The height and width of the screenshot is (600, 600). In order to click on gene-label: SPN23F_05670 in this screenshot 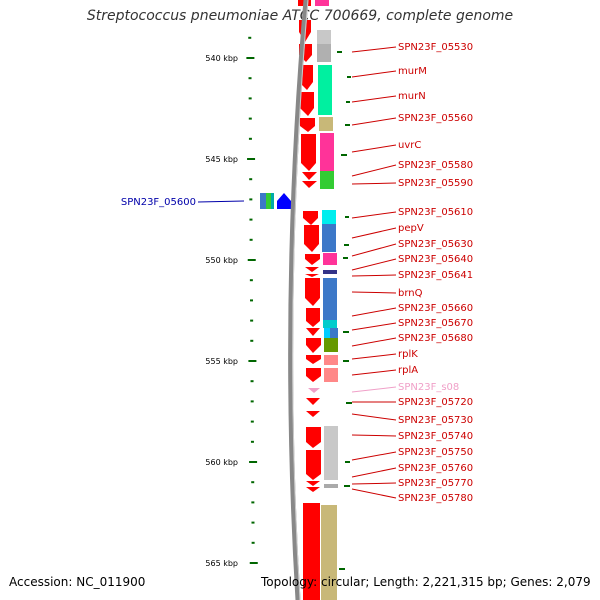, I will do `click(435, 323)`.